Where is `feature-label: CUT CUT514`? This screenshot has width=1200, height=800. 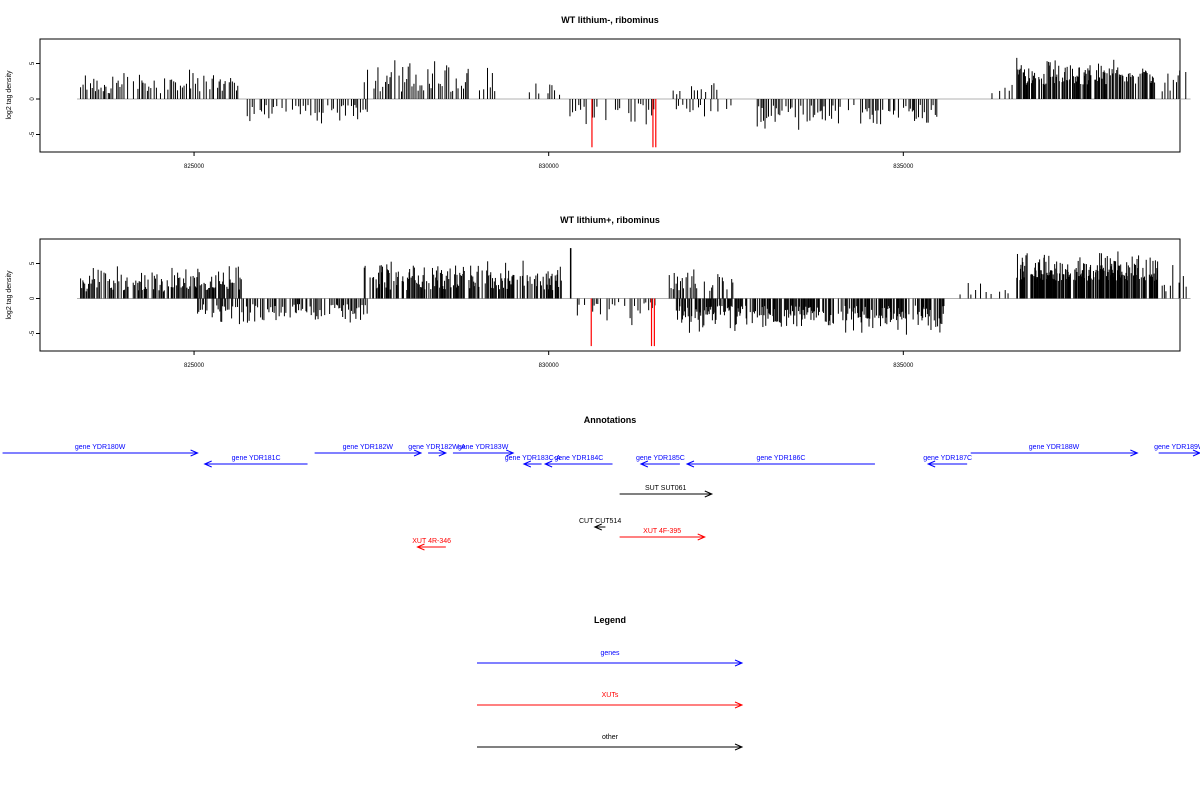 feature-label: CUT CUT514 is located at coordinates (600, 521).